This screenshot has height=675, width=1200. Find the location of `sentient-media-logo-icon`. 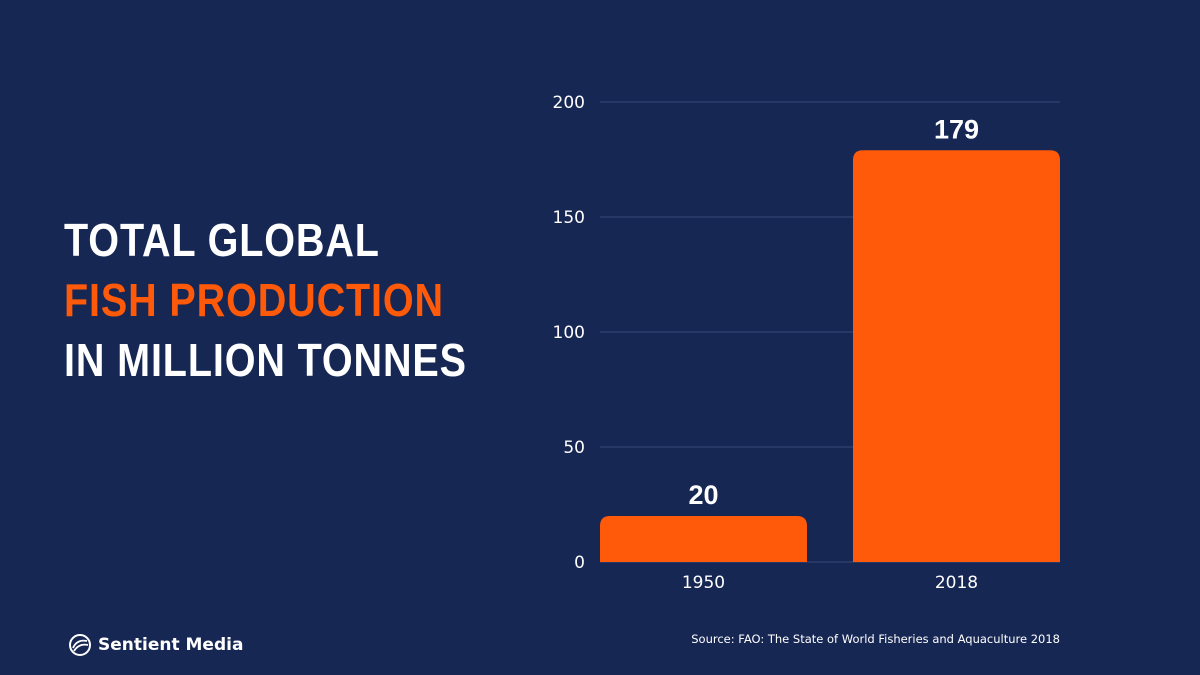

sentient-media-logo-icon is located at coordinates (80, 645).